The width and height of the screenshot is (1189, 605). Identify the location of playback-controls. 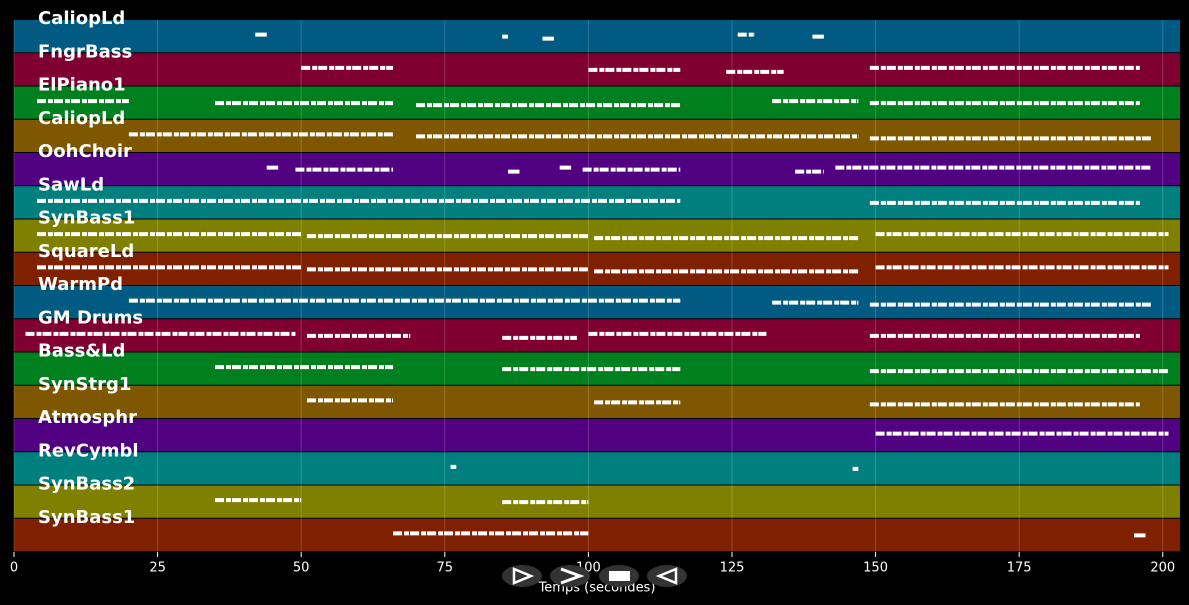
(594, 576).